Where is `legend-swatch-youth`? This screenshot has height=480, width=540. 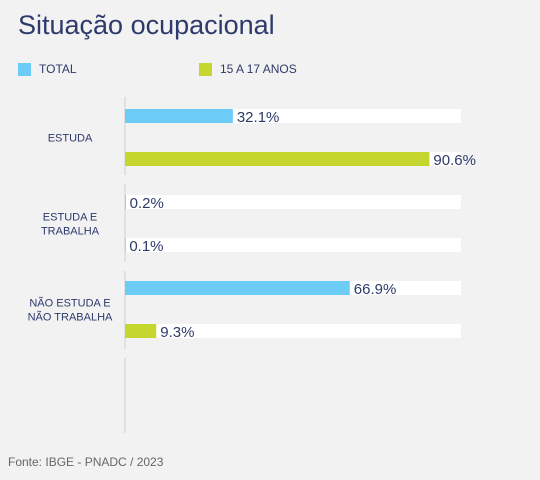 legend-swatch-youth is located at coordinates (205, 69).